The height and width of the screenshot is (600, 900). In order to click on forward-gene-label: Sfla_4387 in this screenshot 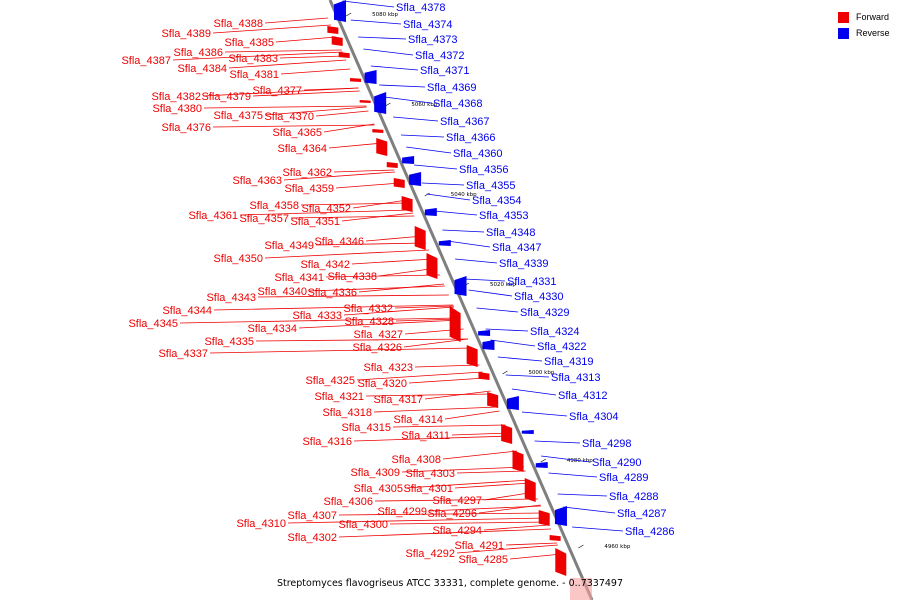, I will do `click(146, 61)`.